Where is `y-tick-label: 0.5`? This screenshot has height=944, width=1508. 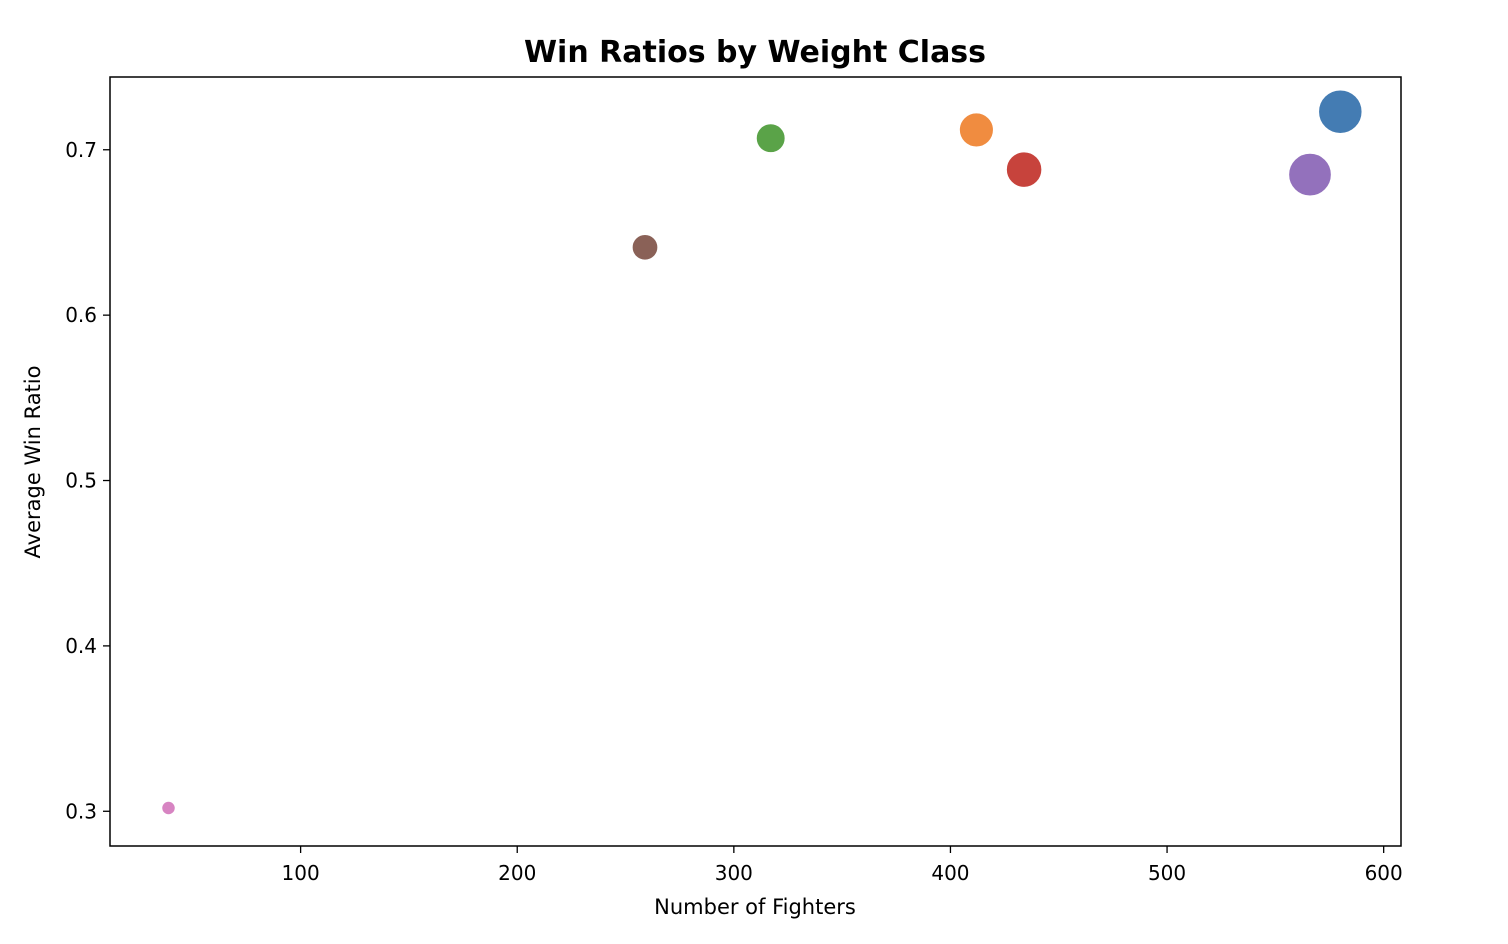
y-tick-label: 0.5 is located at coordinates (81, 481).